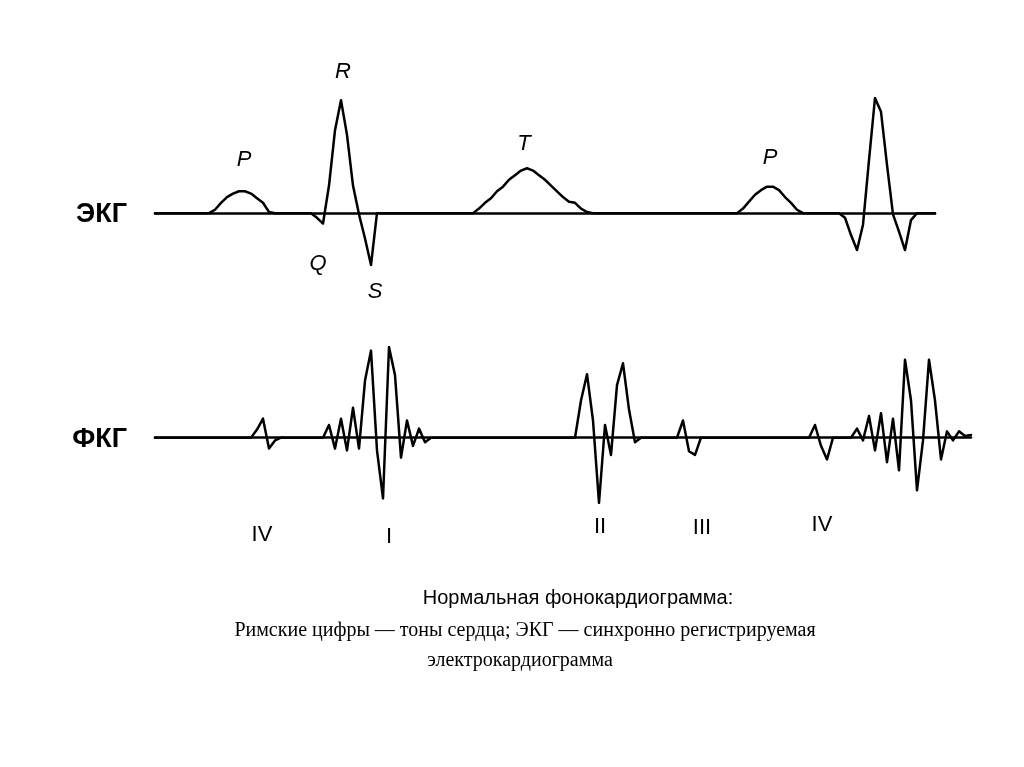  I want to click on text: S, so click(375, 290).